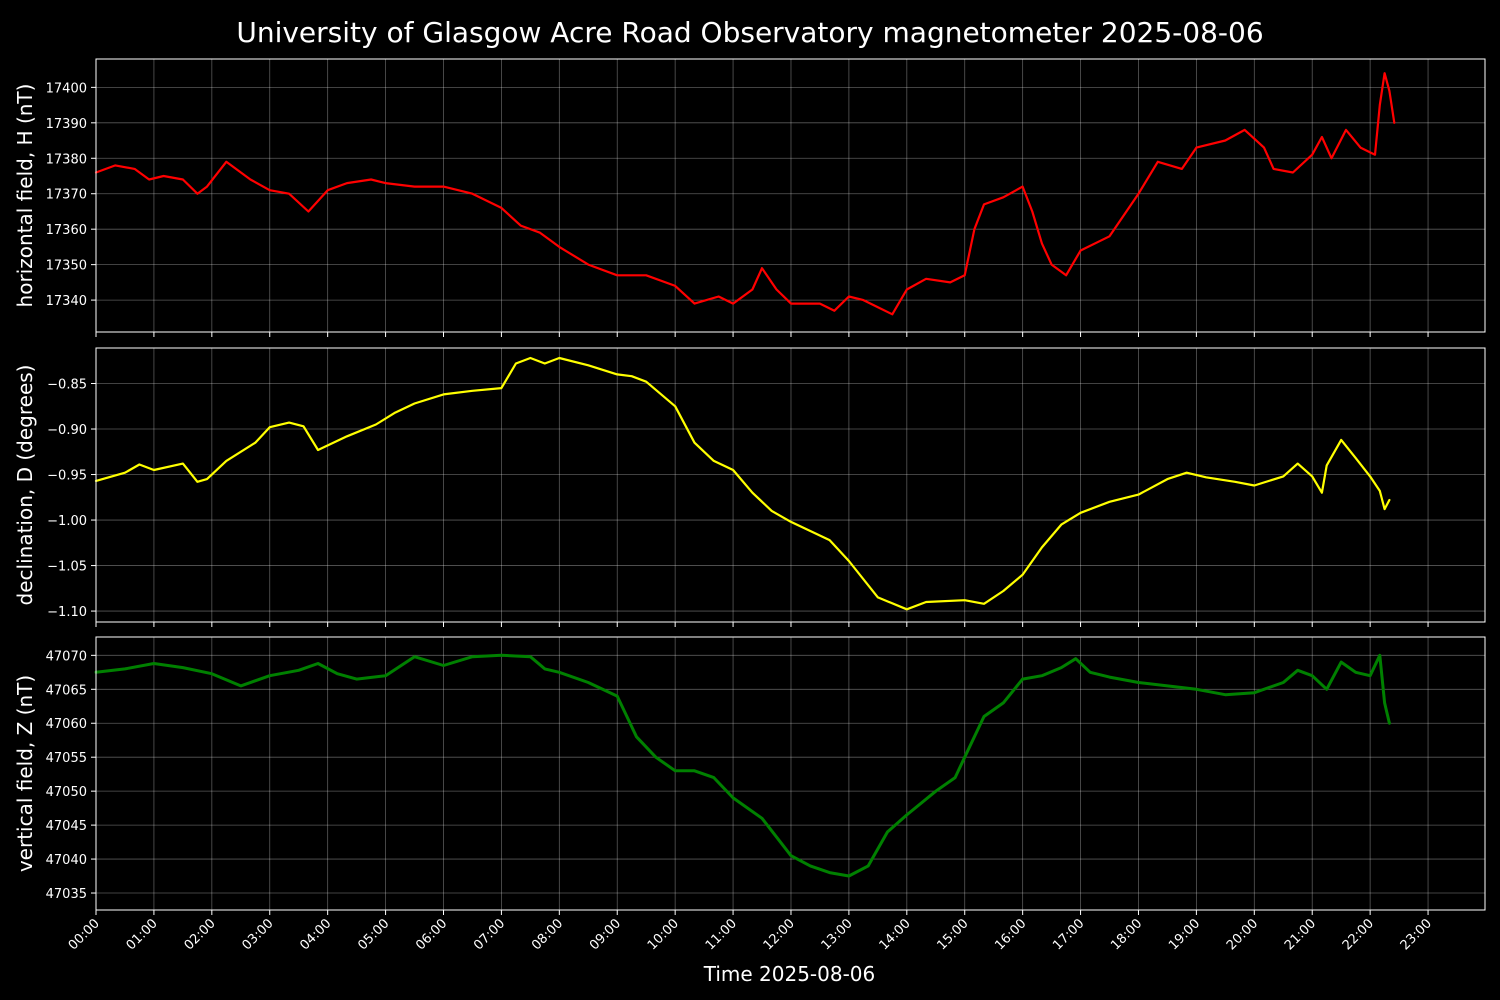 Image resolution: width=1500 pixels, height=1000 pixels. I want to click on vertical-field-xtick-label-15: 15:00, so click(952, 934).